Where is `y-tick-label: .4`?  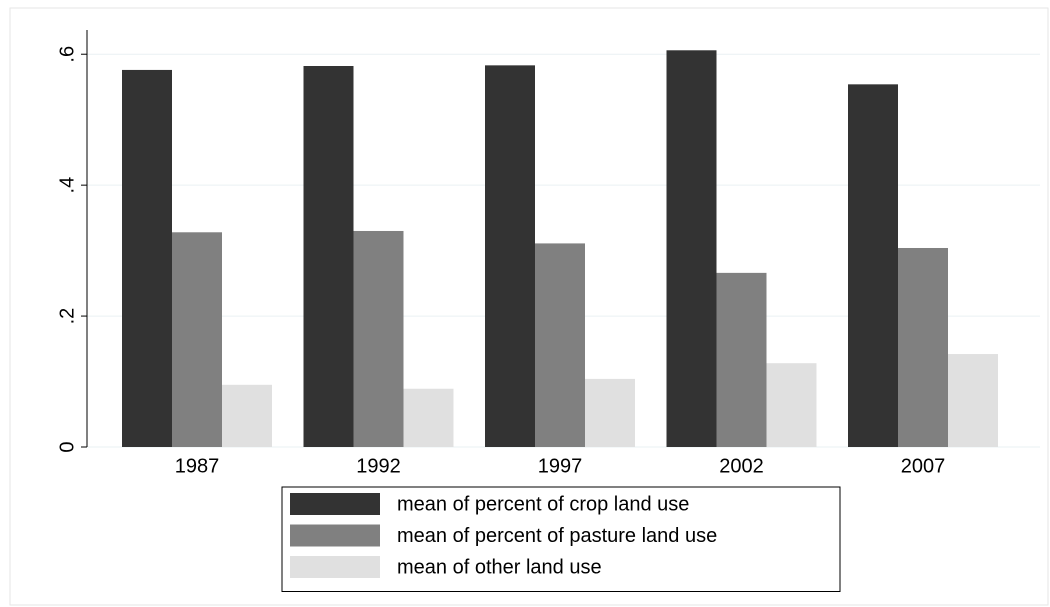 y-tick-label: .4 is located at coordinates (67, 185).